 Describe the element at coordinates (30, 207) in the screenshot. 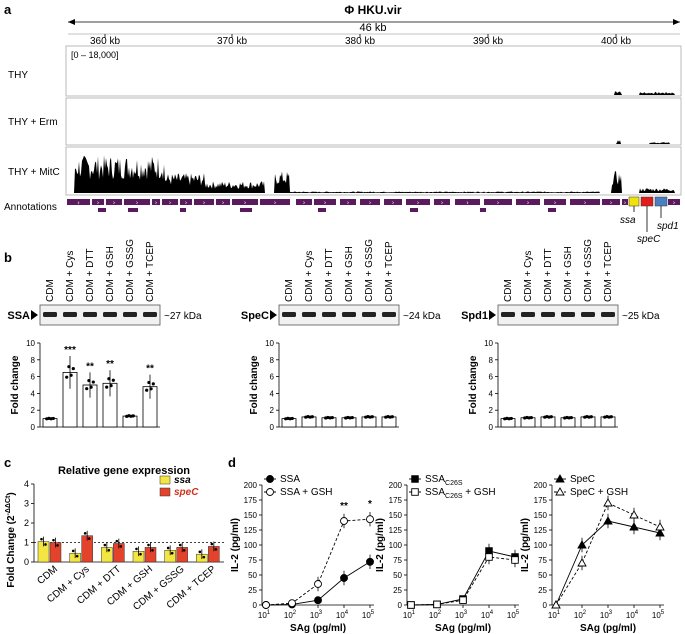

I see `annotations-label: Annotations` at that location.